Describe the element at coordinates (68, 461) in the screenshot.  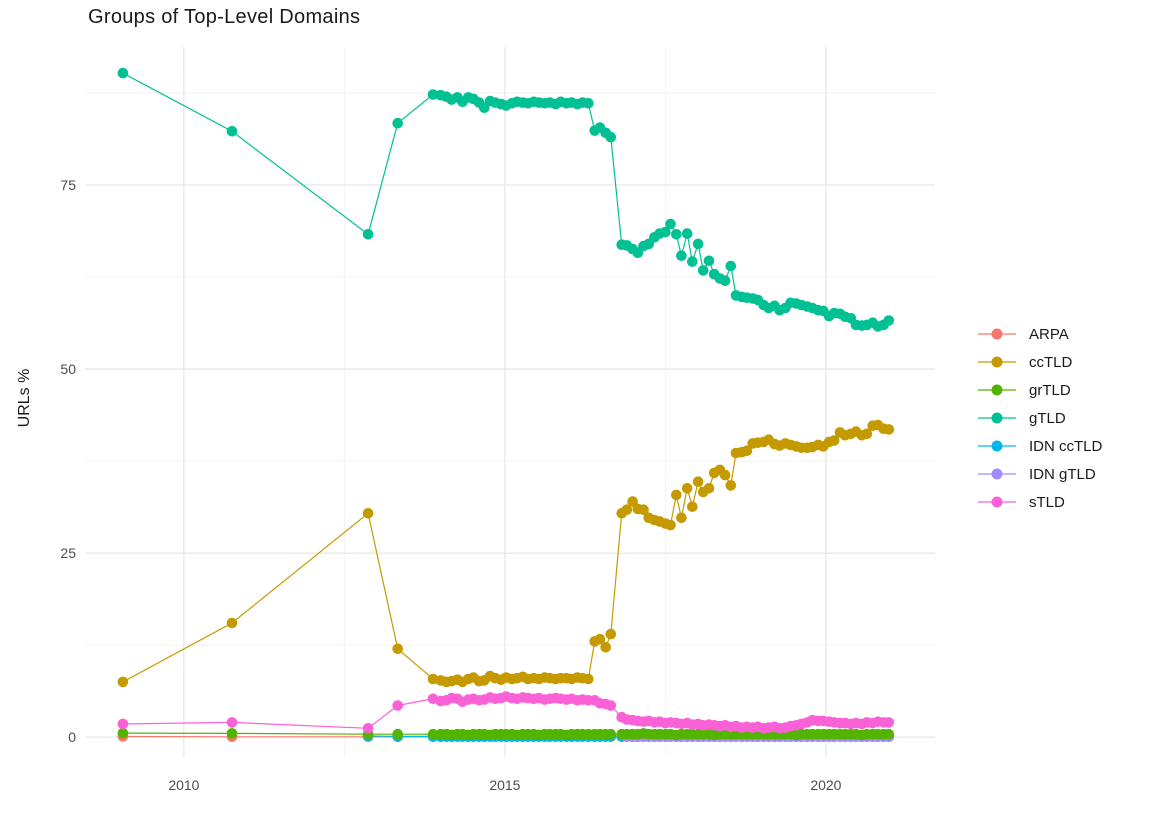
I see `y-axis-tick-labels: 0 25 50 75` at that location.